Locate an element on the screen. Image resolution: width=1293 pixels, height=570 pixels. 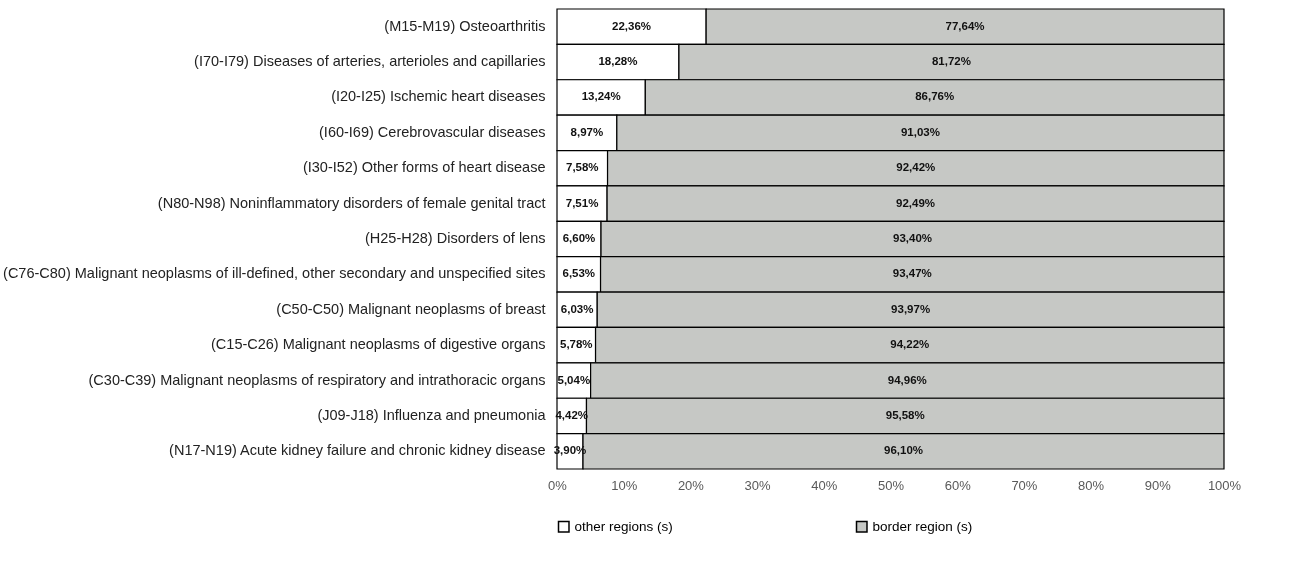
x-tick-label: 80% is located at coordinates (1091, 485).